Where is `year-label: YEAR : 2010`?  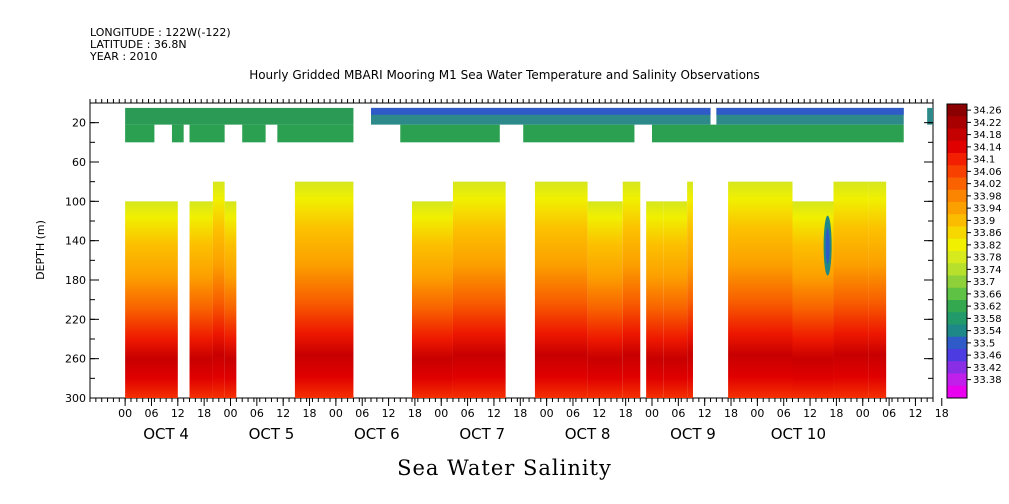
year-label: YEAR : 2010 is located at coordinates (124, 56).